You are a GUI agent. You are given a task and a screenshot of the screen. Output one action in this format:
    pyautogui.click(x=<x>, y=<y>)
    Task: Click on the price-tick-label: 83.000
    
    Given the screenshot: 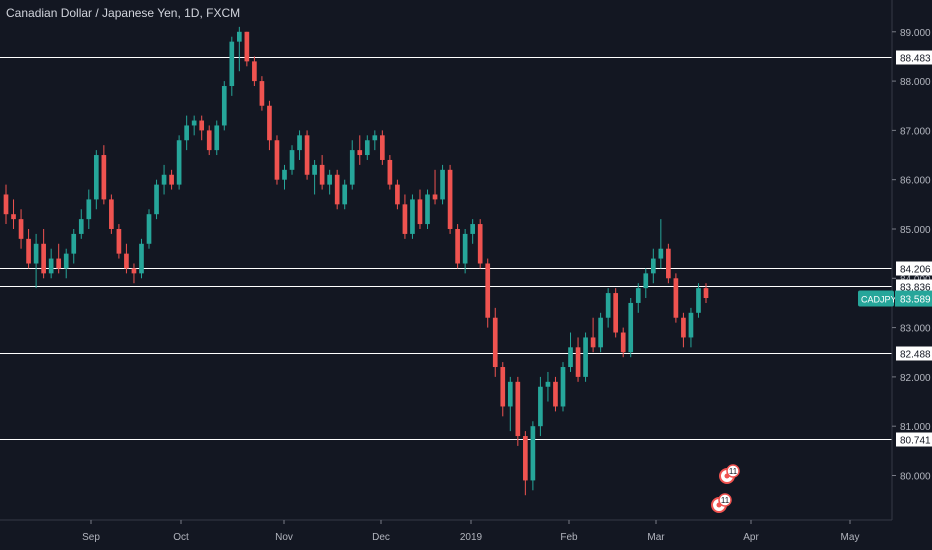 What is the action you would take?
    pyautogui.click(x=915, y=329)
    